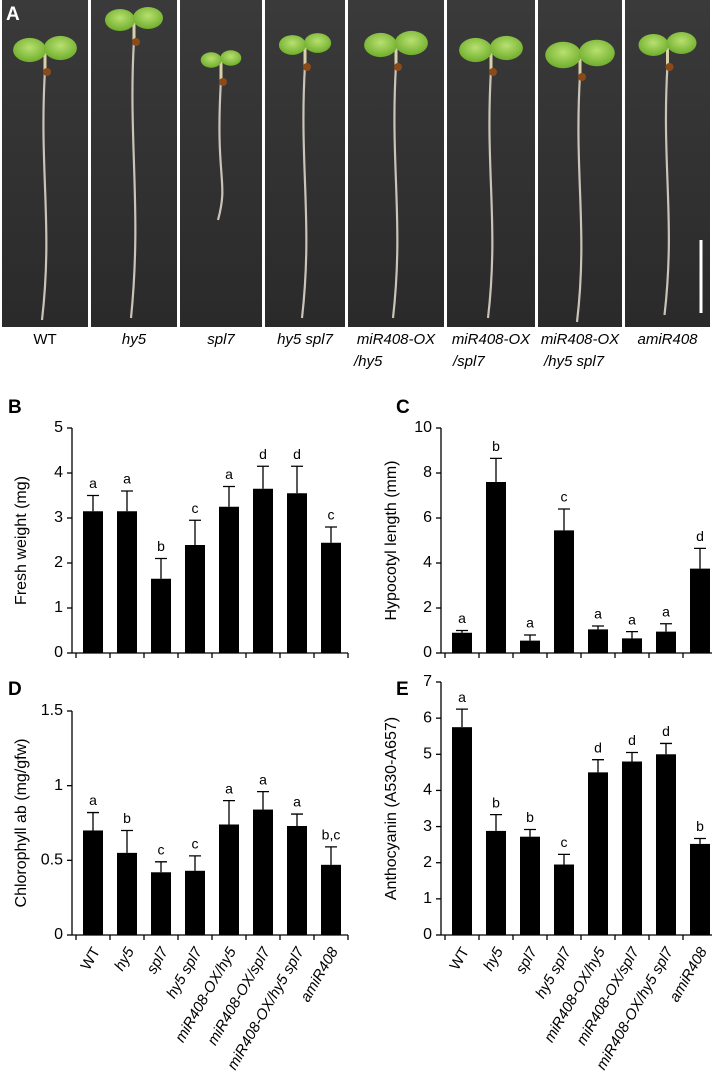 Image resolution: width=712 pixels, height=1076 pixels. I want to click on y-axis-label: Fresh weight (mg), so click(21, 540).